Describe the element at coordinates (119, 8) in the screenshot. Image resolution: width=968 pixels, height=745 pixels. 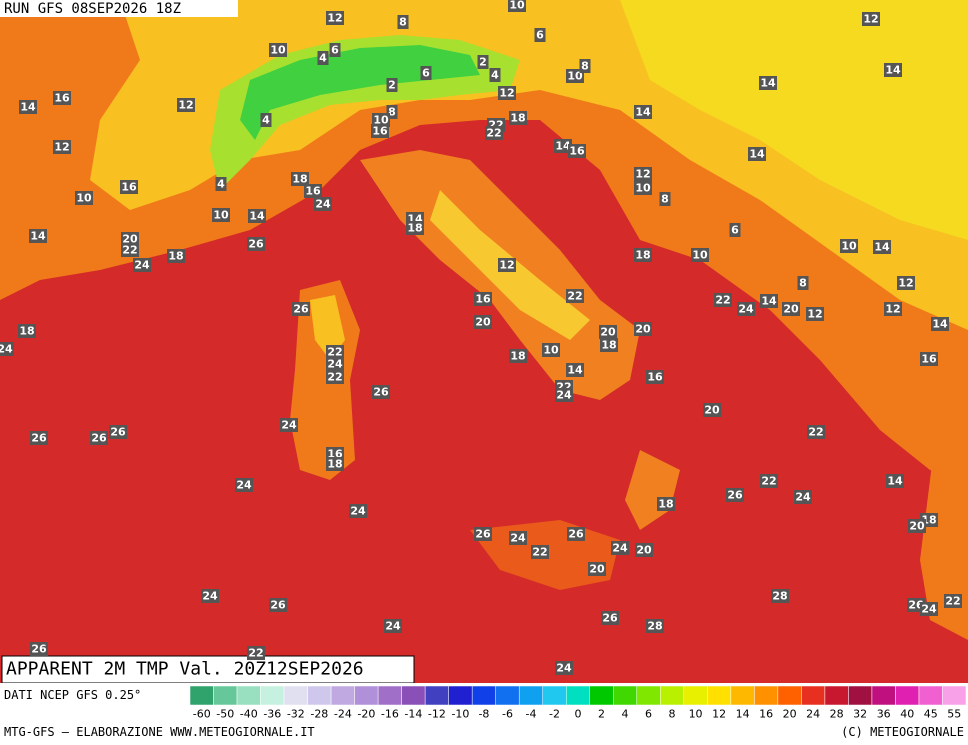
I see `run-box` at that location.